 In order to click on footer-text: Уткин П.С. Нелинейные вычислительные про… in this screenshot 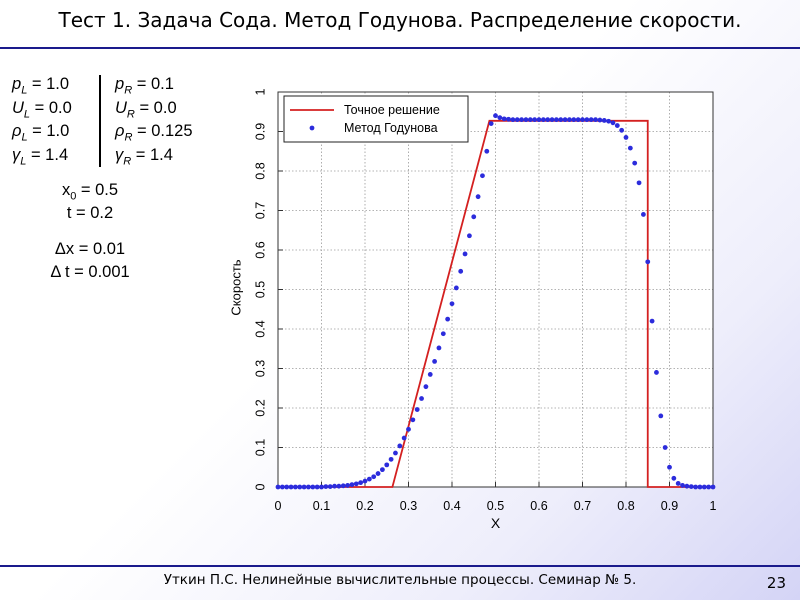, I will do `click(400, 580)`.